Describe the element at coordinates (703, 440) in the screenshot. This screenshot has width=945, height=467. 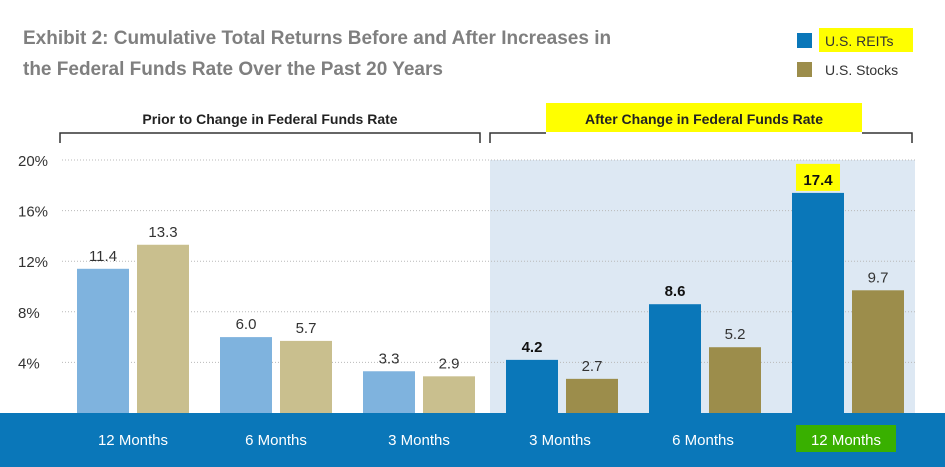
I see `category-label-5: 6 Months` at that location.